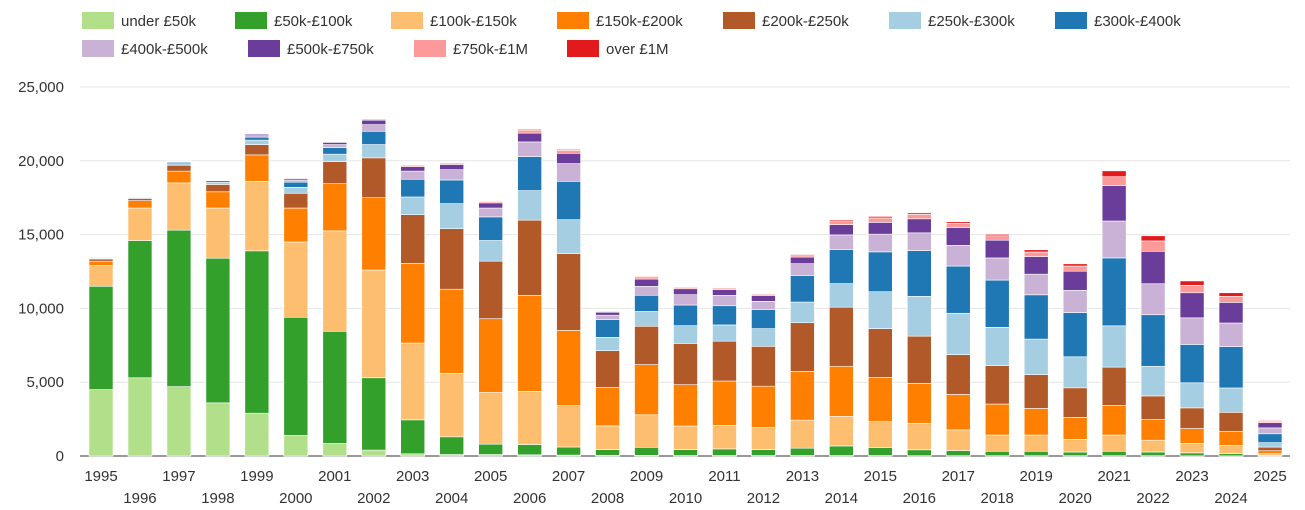  I want to click on x-tick-label: 1995, so click(100, 476).